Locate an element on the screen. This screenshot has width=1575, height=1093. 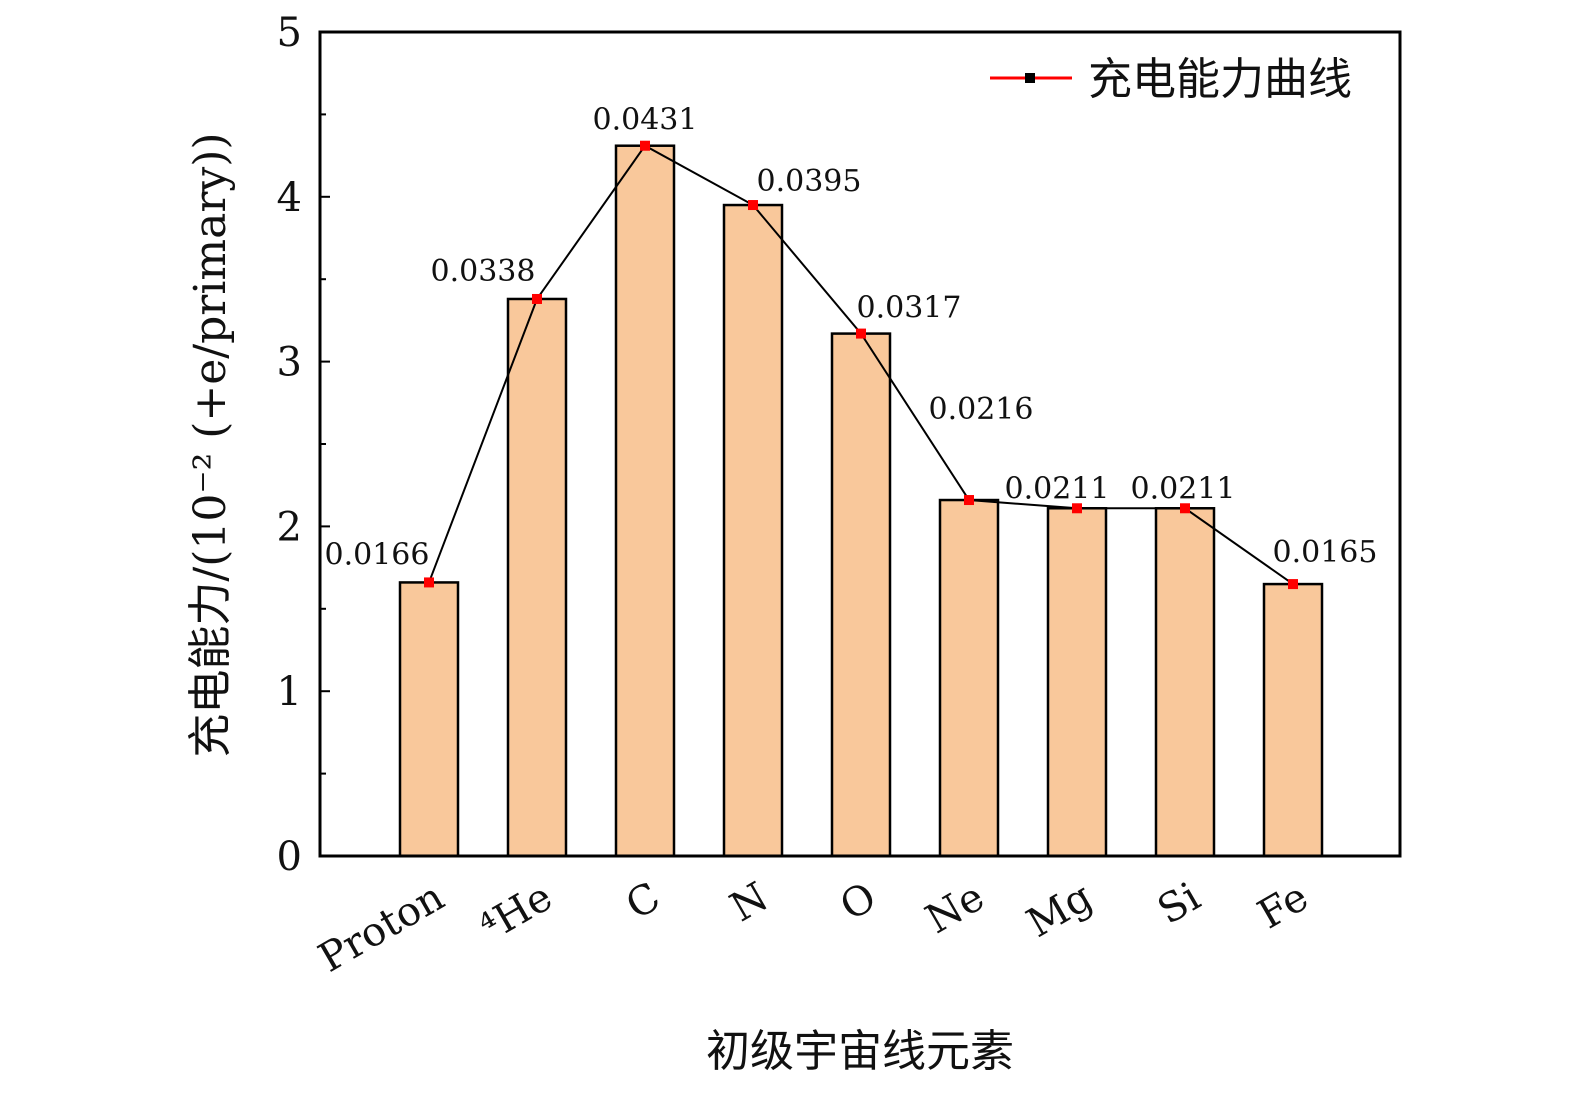
x-category-label-6: Mg is located at coordinates (1059, 910).